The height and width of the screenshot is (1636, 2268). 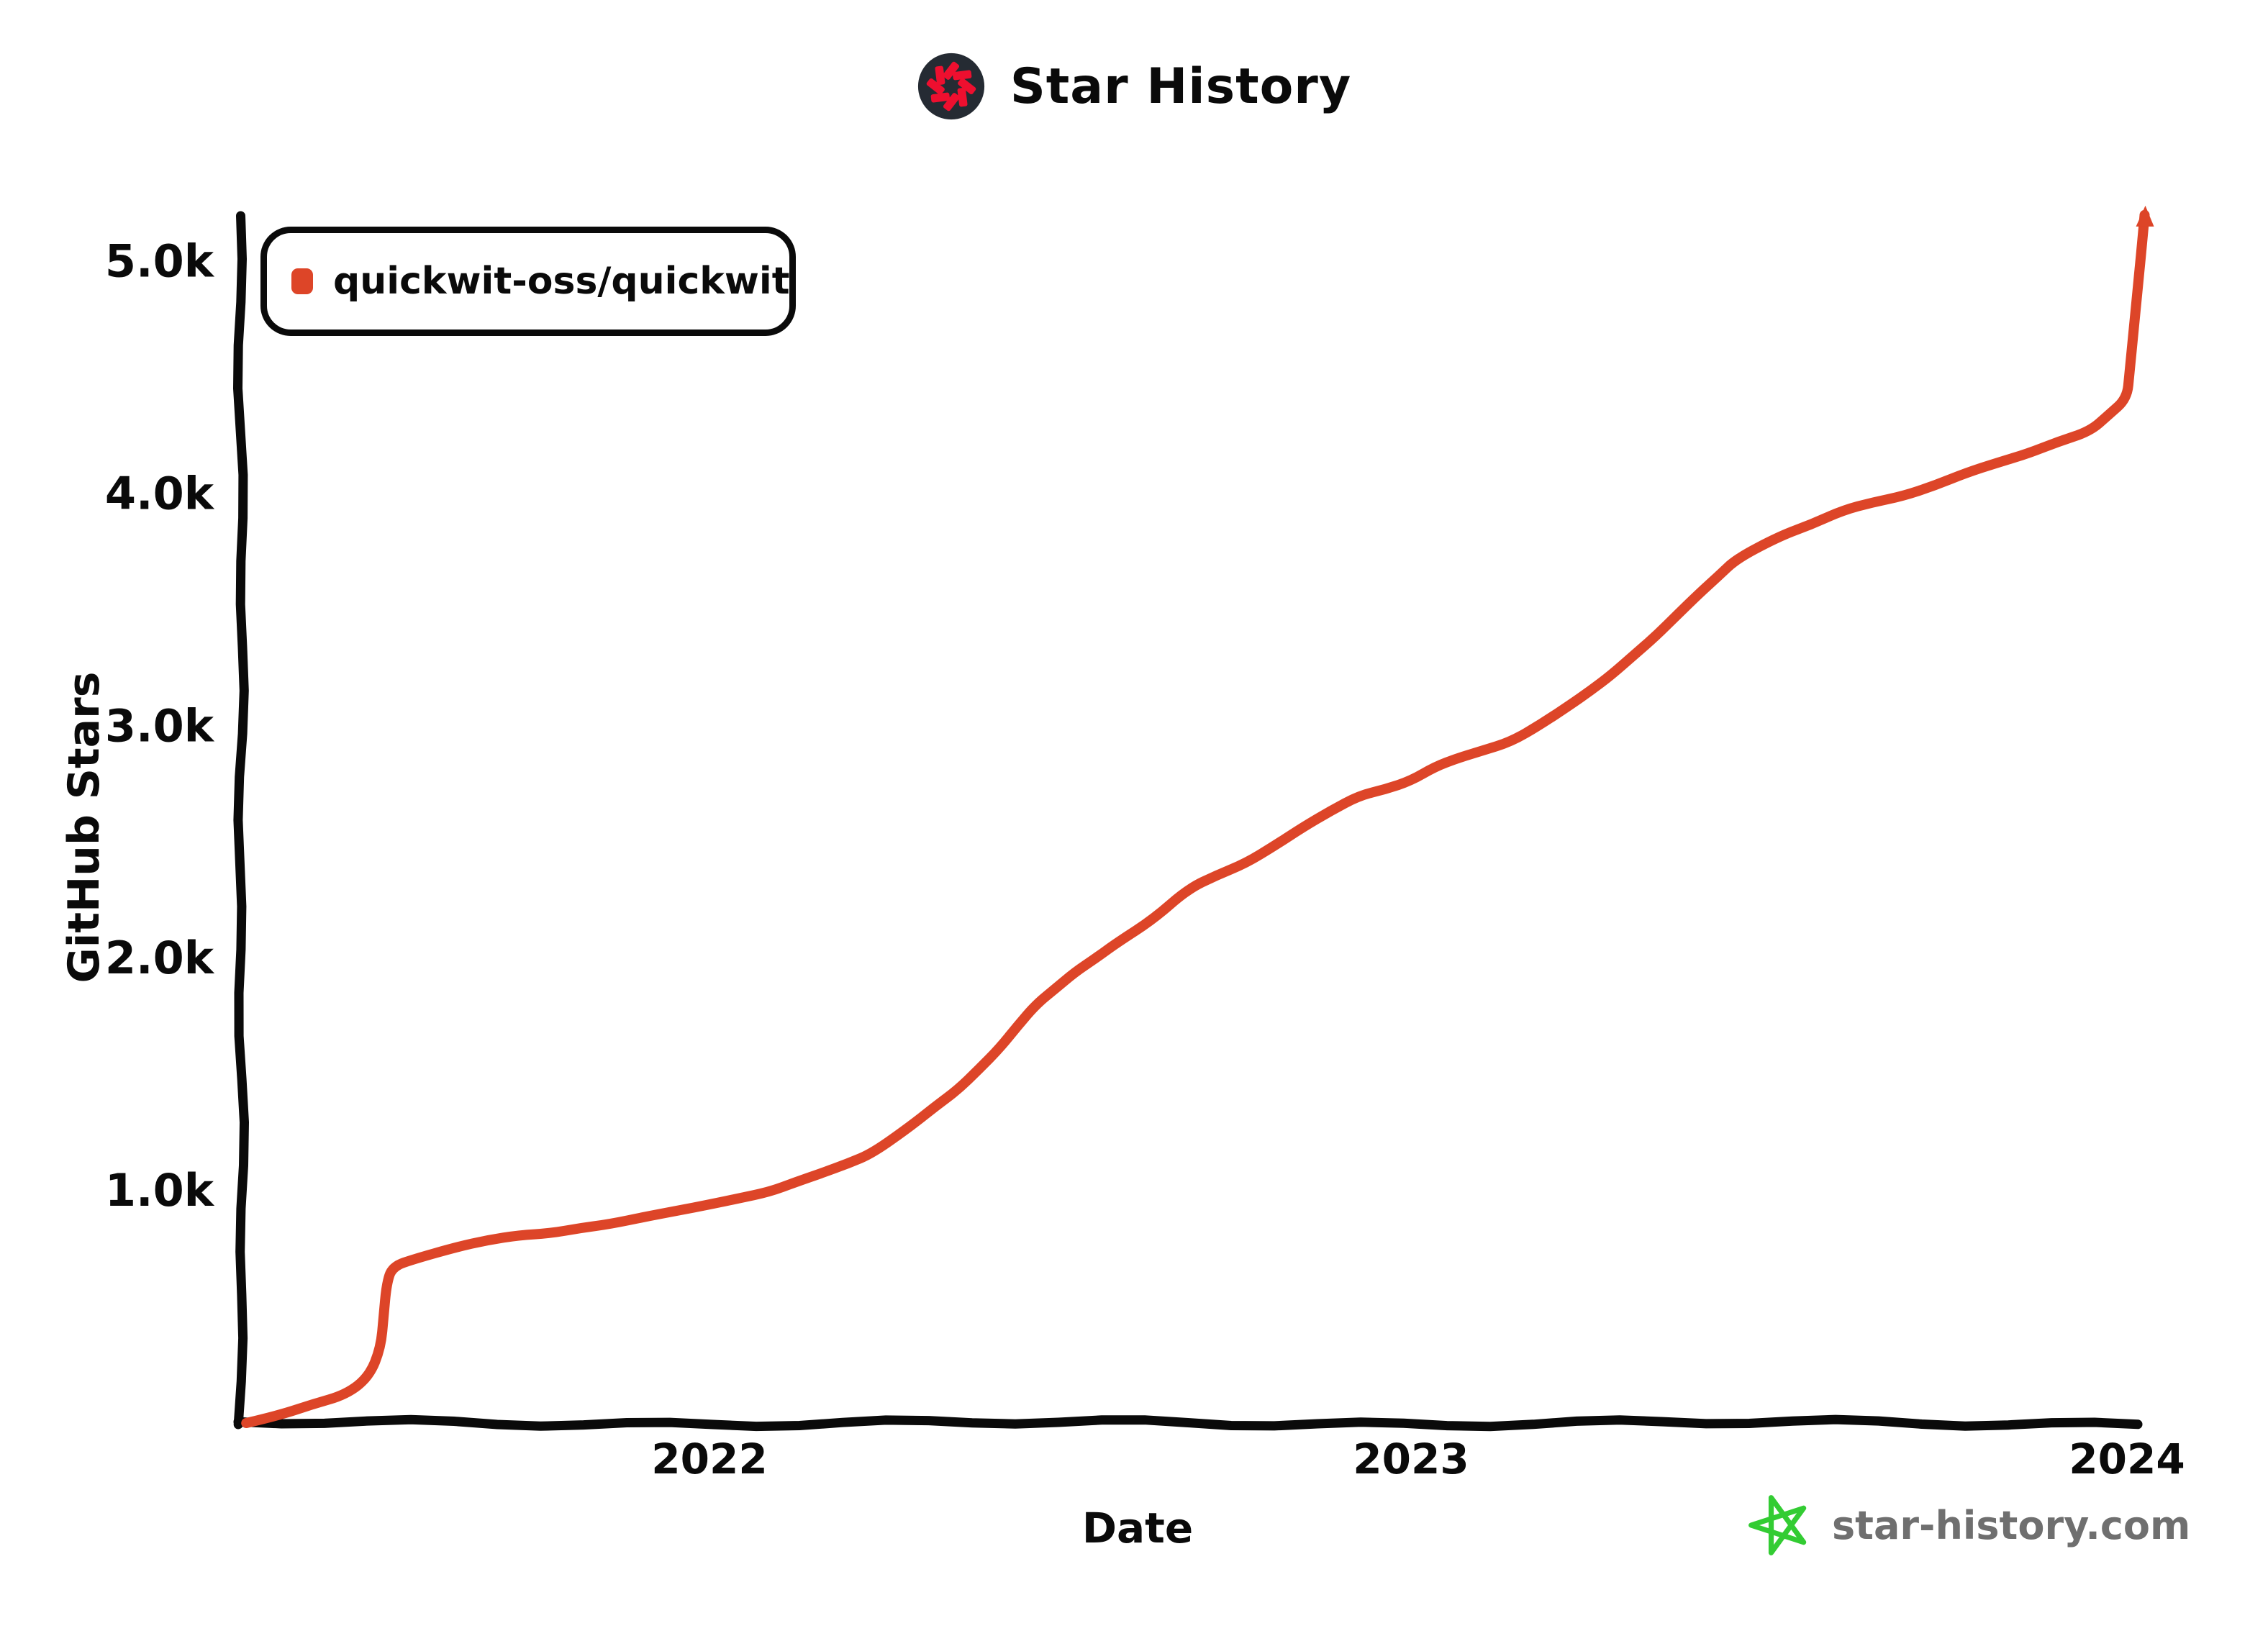 I want to click on page-title: Star History, so click(x=1181, y=87).